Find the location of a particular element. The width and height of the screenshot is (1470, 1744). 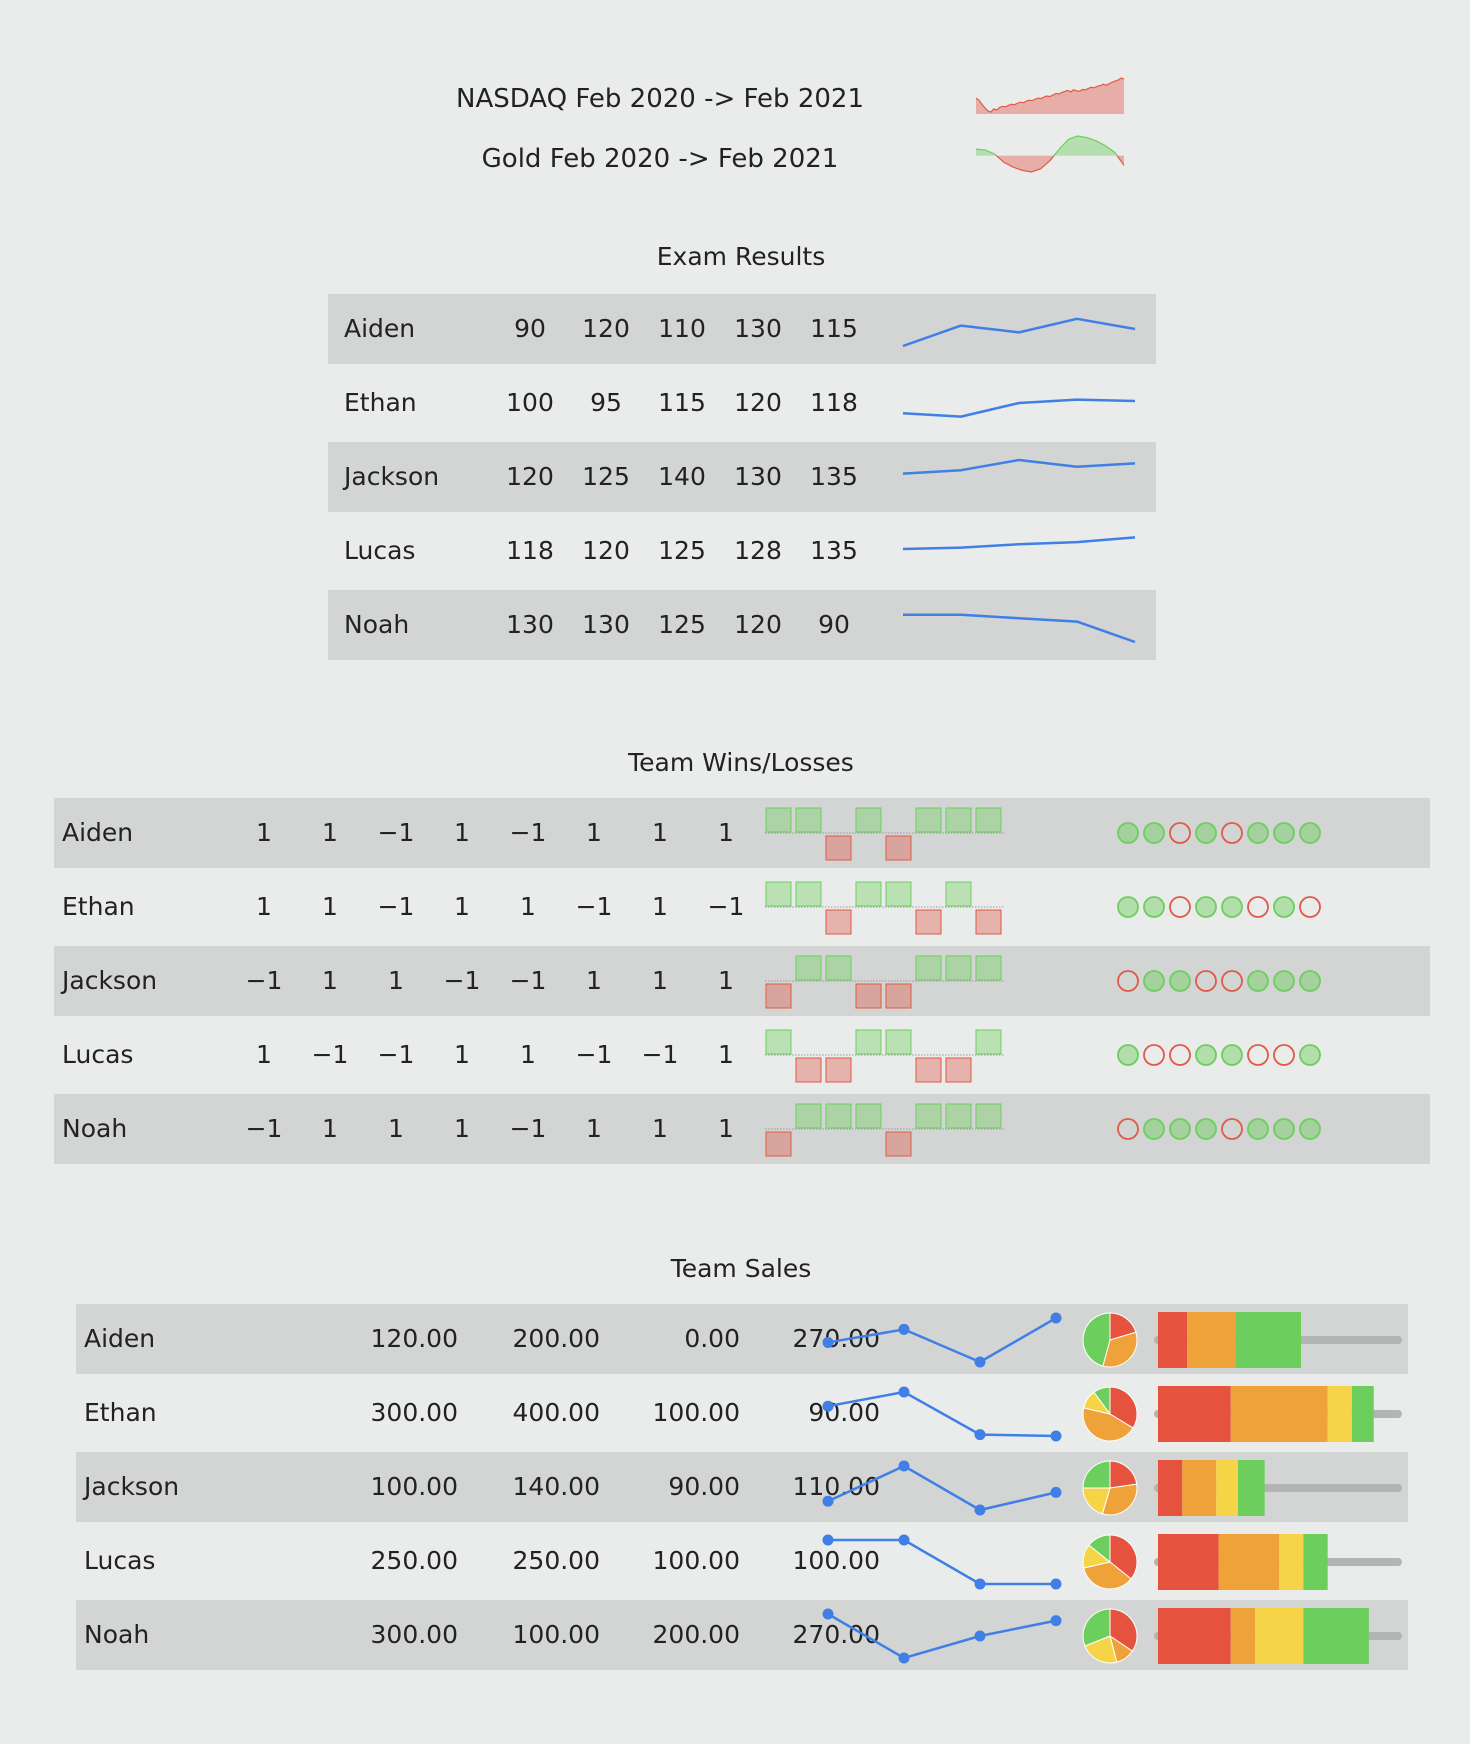

gold-line-down is located at coordinates (1060, 164).